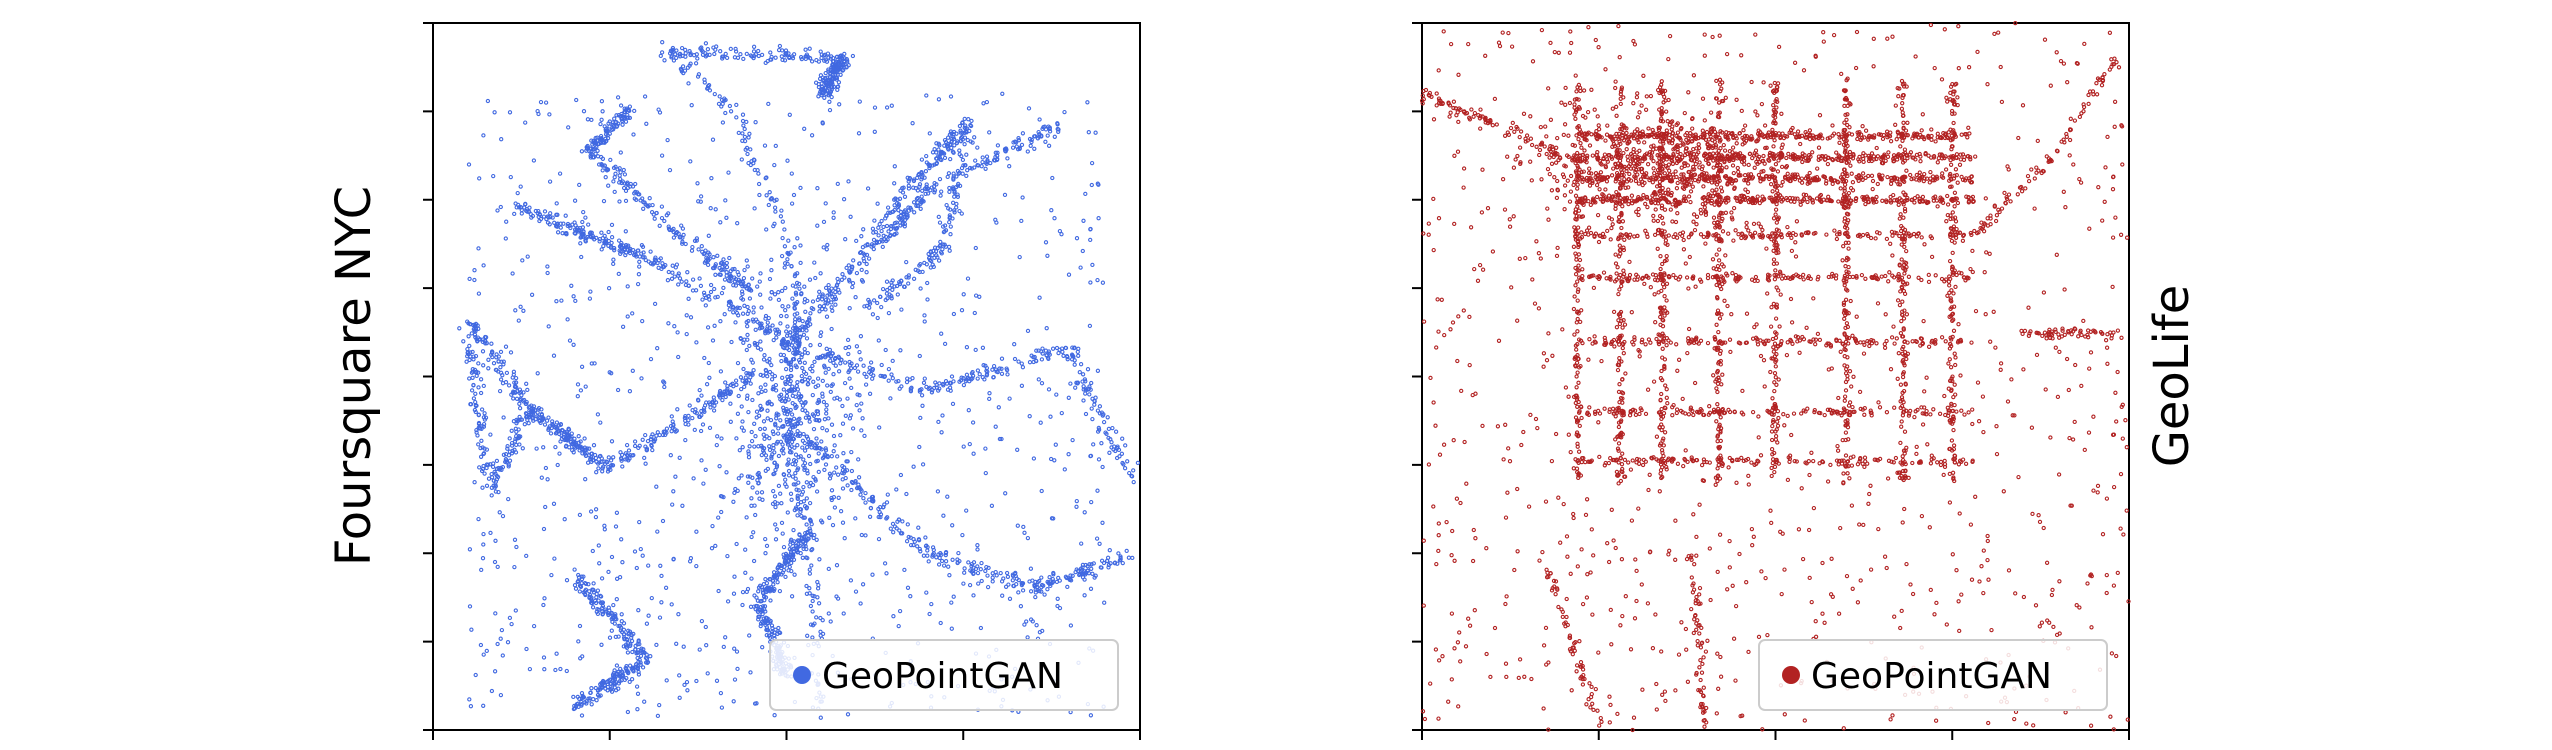  I want to click on y-axis-label: Foursquare NYC, so click(354, 376).